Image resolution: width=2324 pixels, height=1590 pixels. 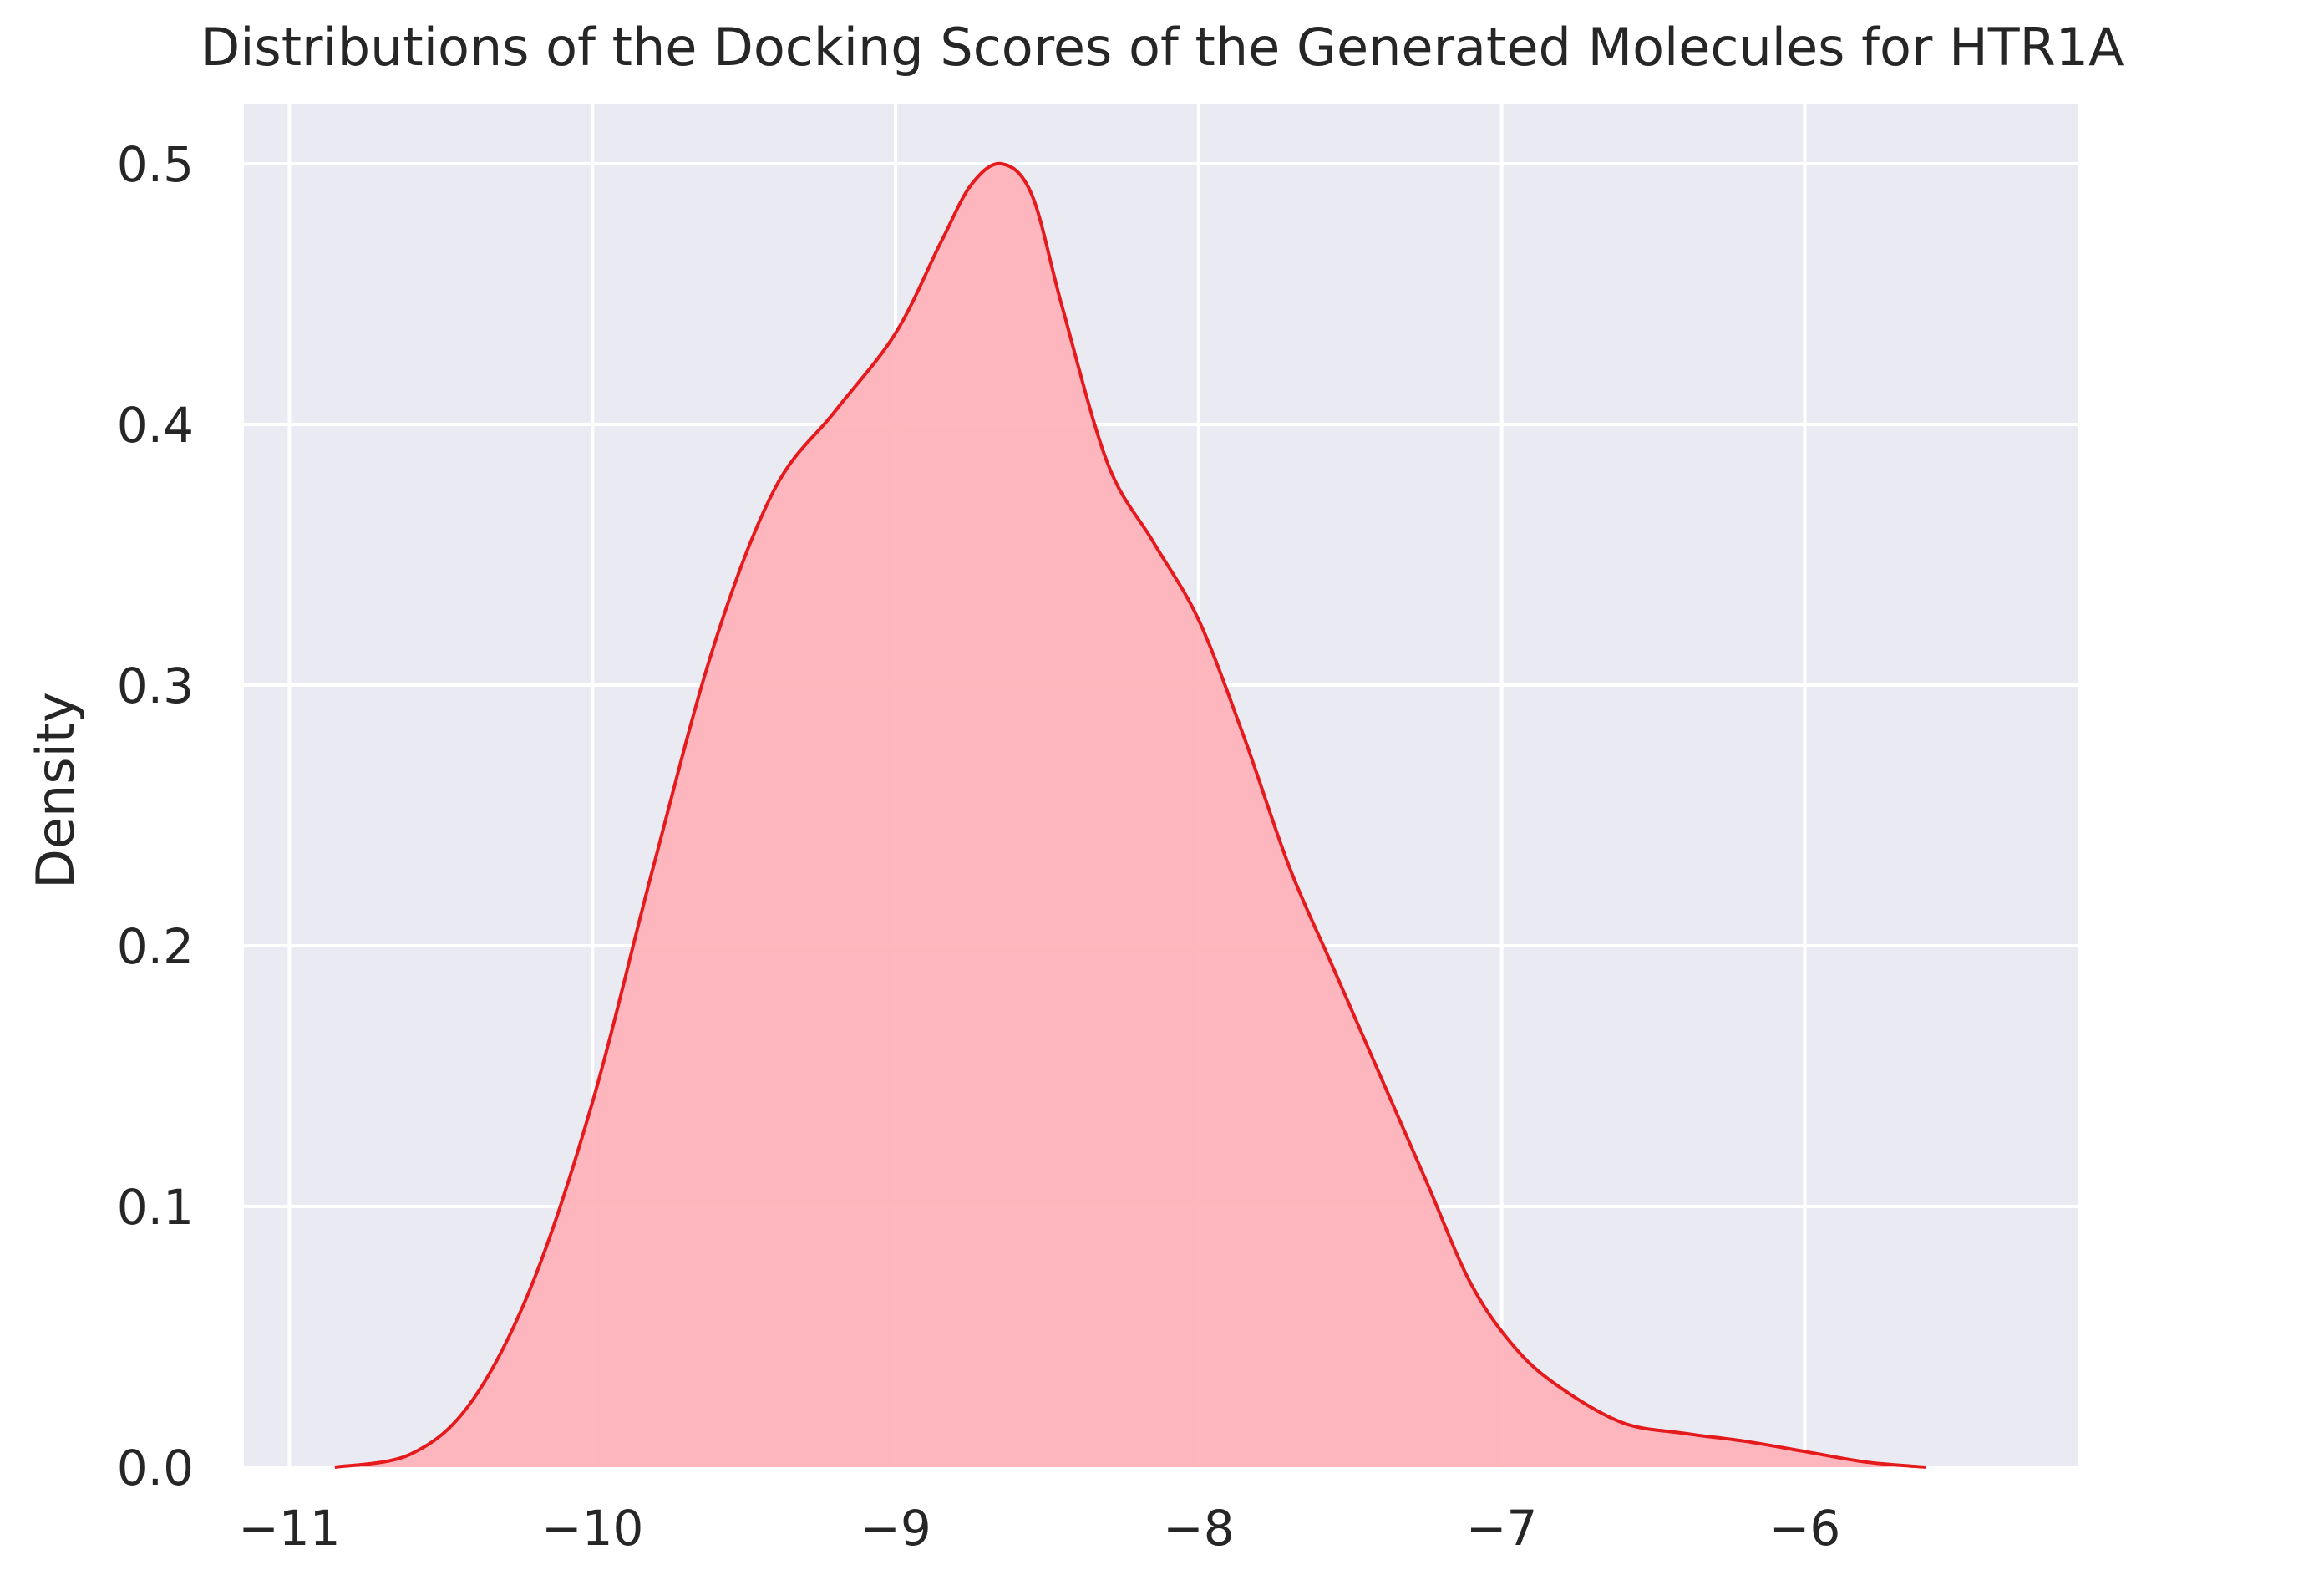 I want to click on y-tick-label: 0.0, so click(x=155, y=1468).